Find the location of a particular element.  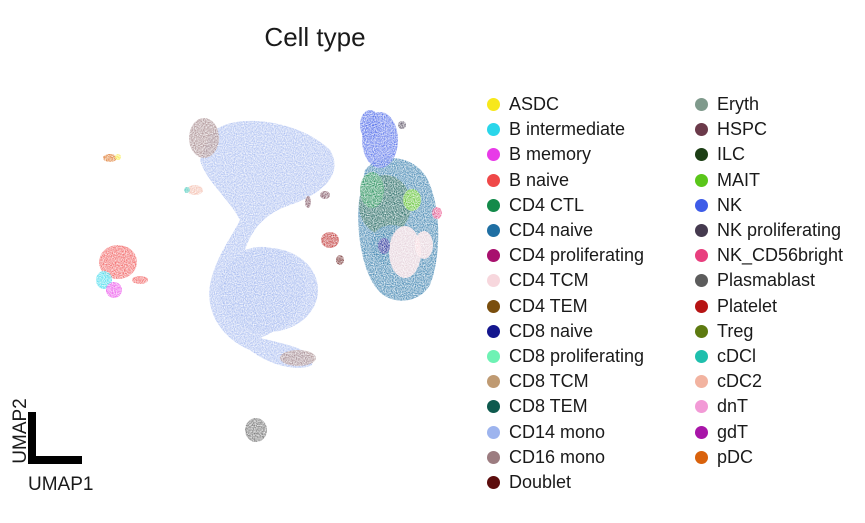

legend-item: Doublet is located at coordinates (565, 482).